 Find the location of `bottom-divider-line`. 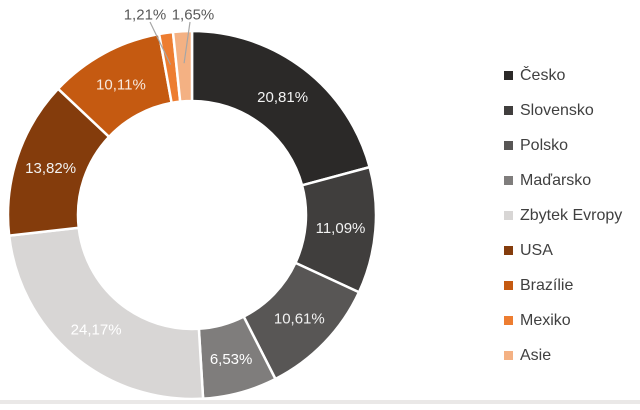

bottom-divider-line is located at coordinates (320, 402).